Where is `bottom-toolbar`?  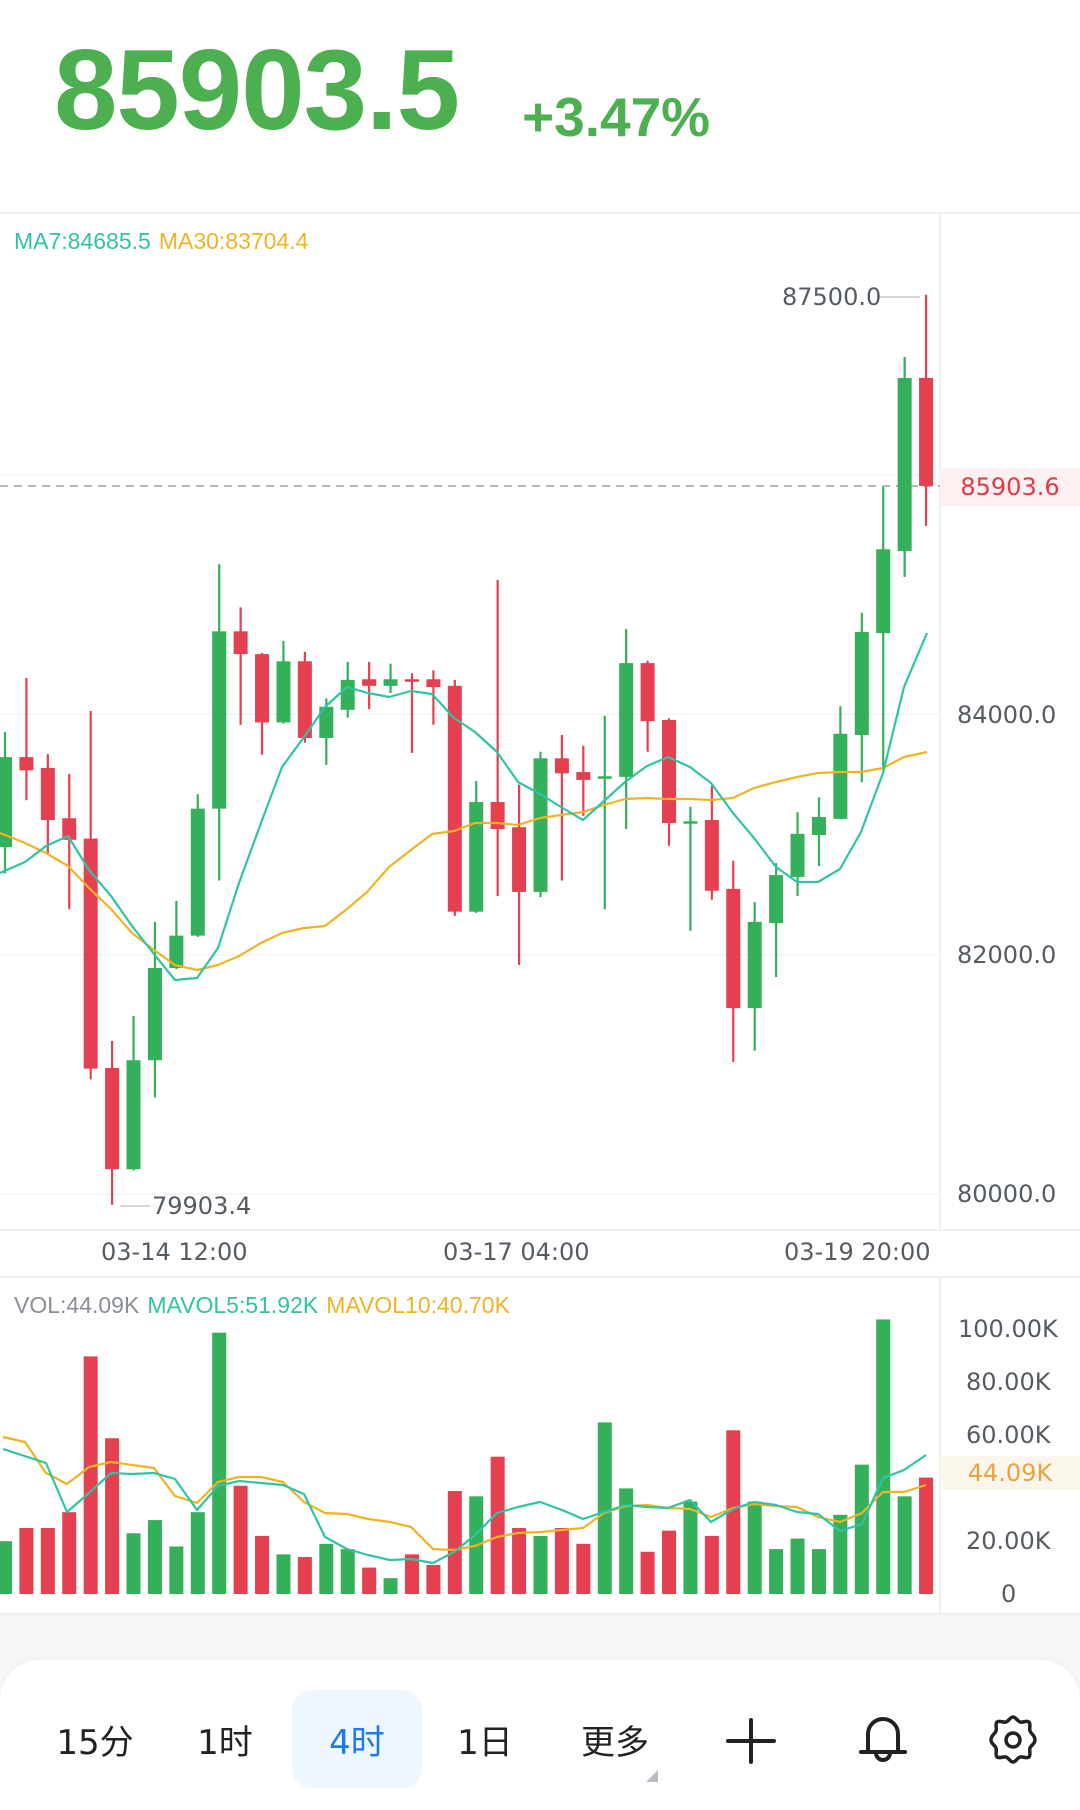
bottom-toolbar is located at coordinates (540, 1735).